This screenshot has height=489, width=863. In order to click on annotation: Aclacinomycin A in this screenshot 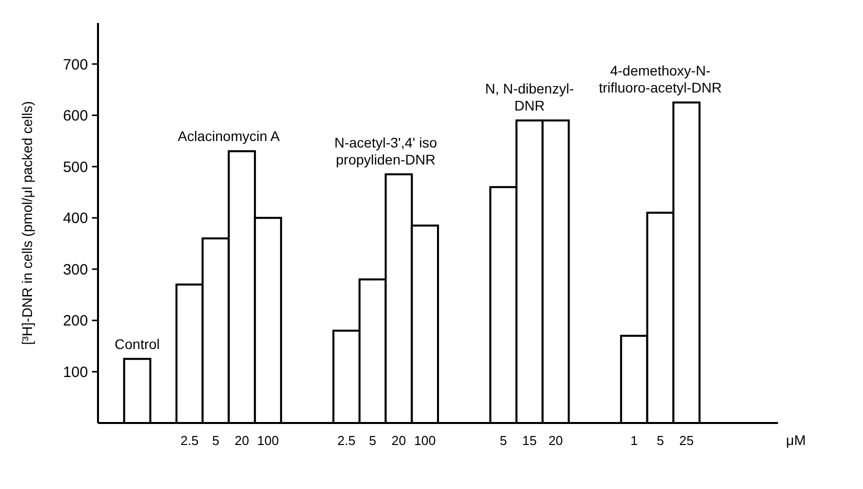, I will do `click(229, 136)`.